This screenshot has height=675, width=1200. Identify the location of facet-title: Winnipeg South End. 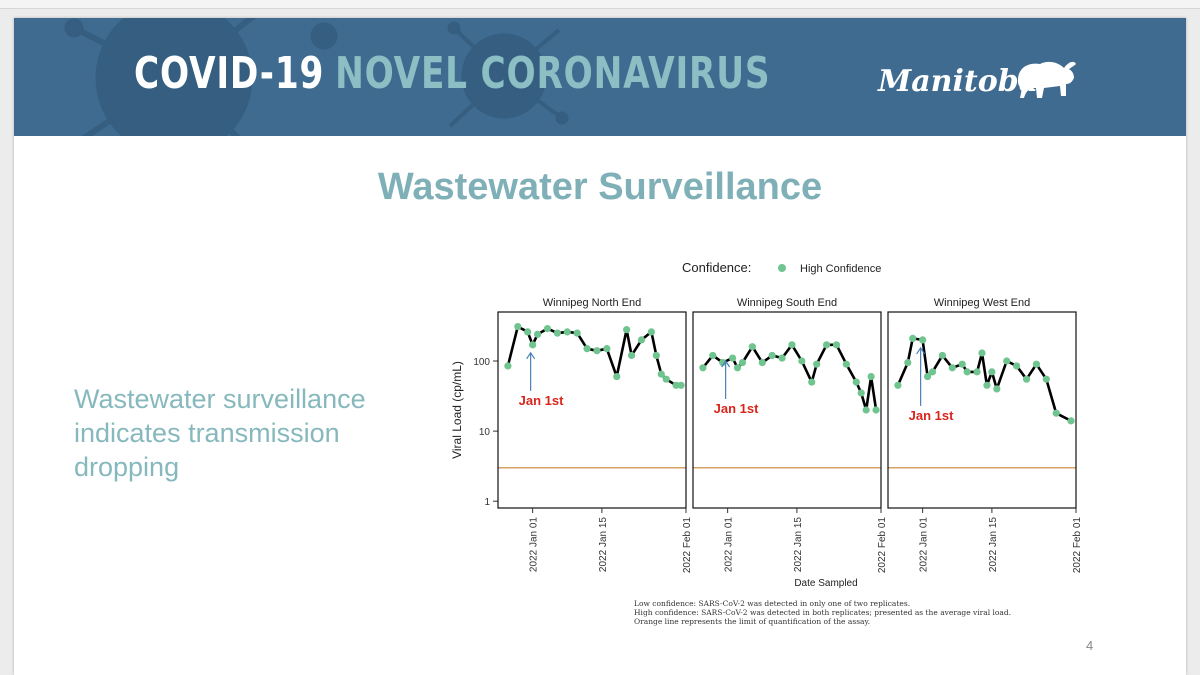
(787, 303).